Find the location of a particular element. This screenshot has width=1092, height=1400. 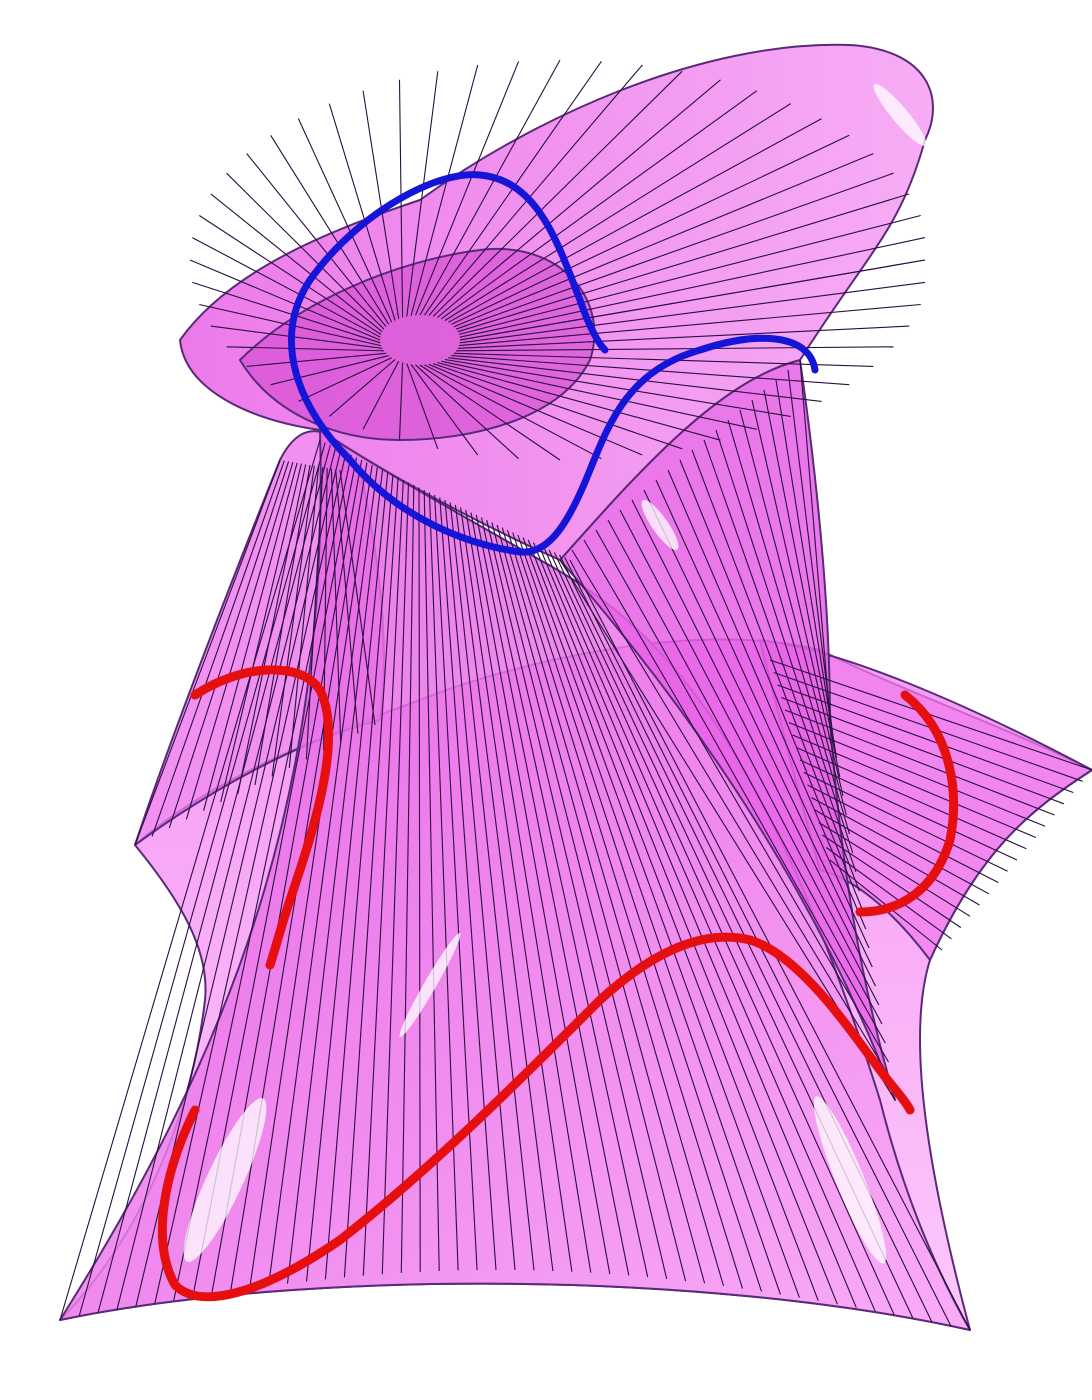

curve-upper-loop is located at coordinates (553, 363).